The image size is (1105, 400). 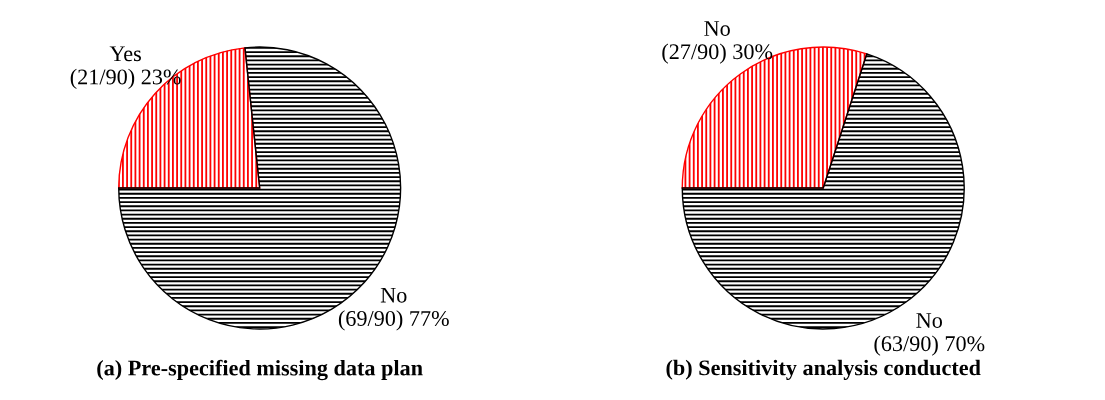 I want to click on data-label: (63/90) 70%, so click(x=929, y=345).